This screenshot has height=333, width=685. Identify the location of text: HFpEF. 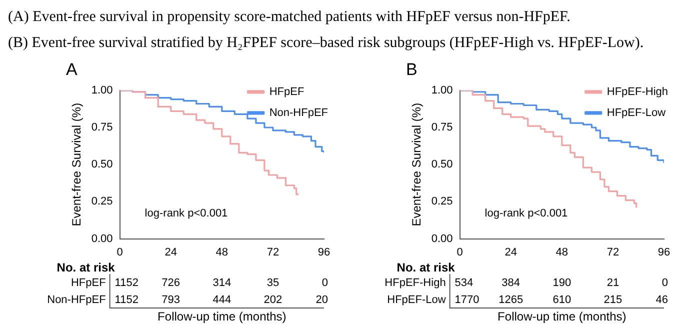
(88, 283).